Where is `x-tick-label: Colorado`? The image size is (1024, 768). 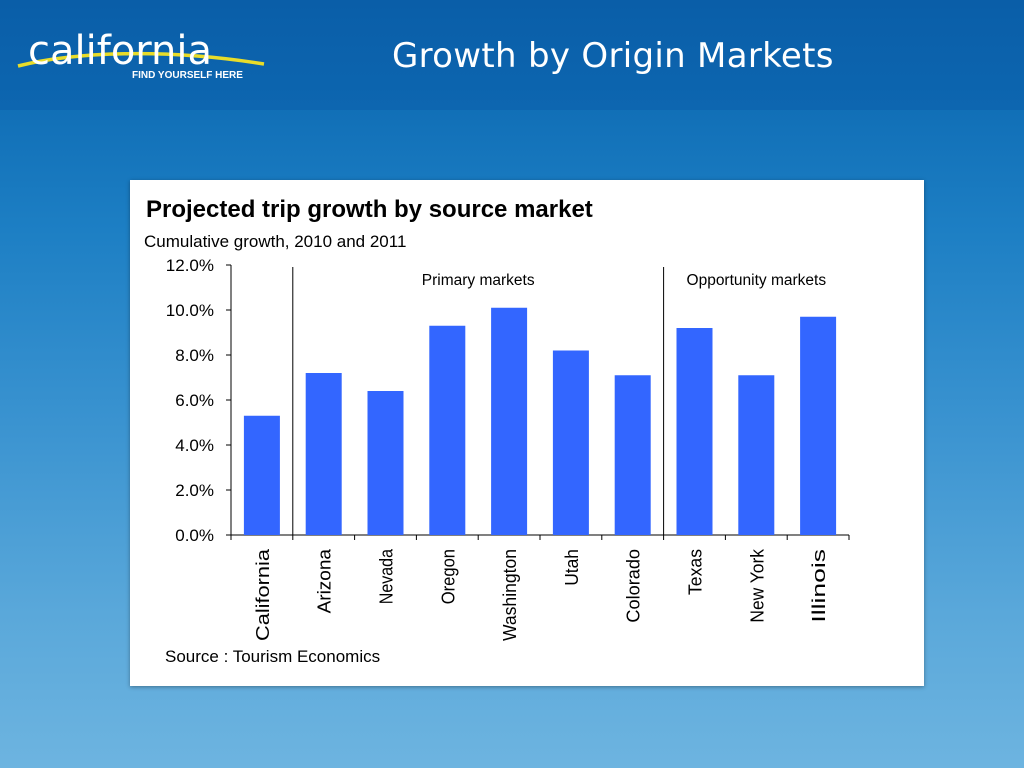 x-tick-label: Colorado is located at coordinates (634, 586).